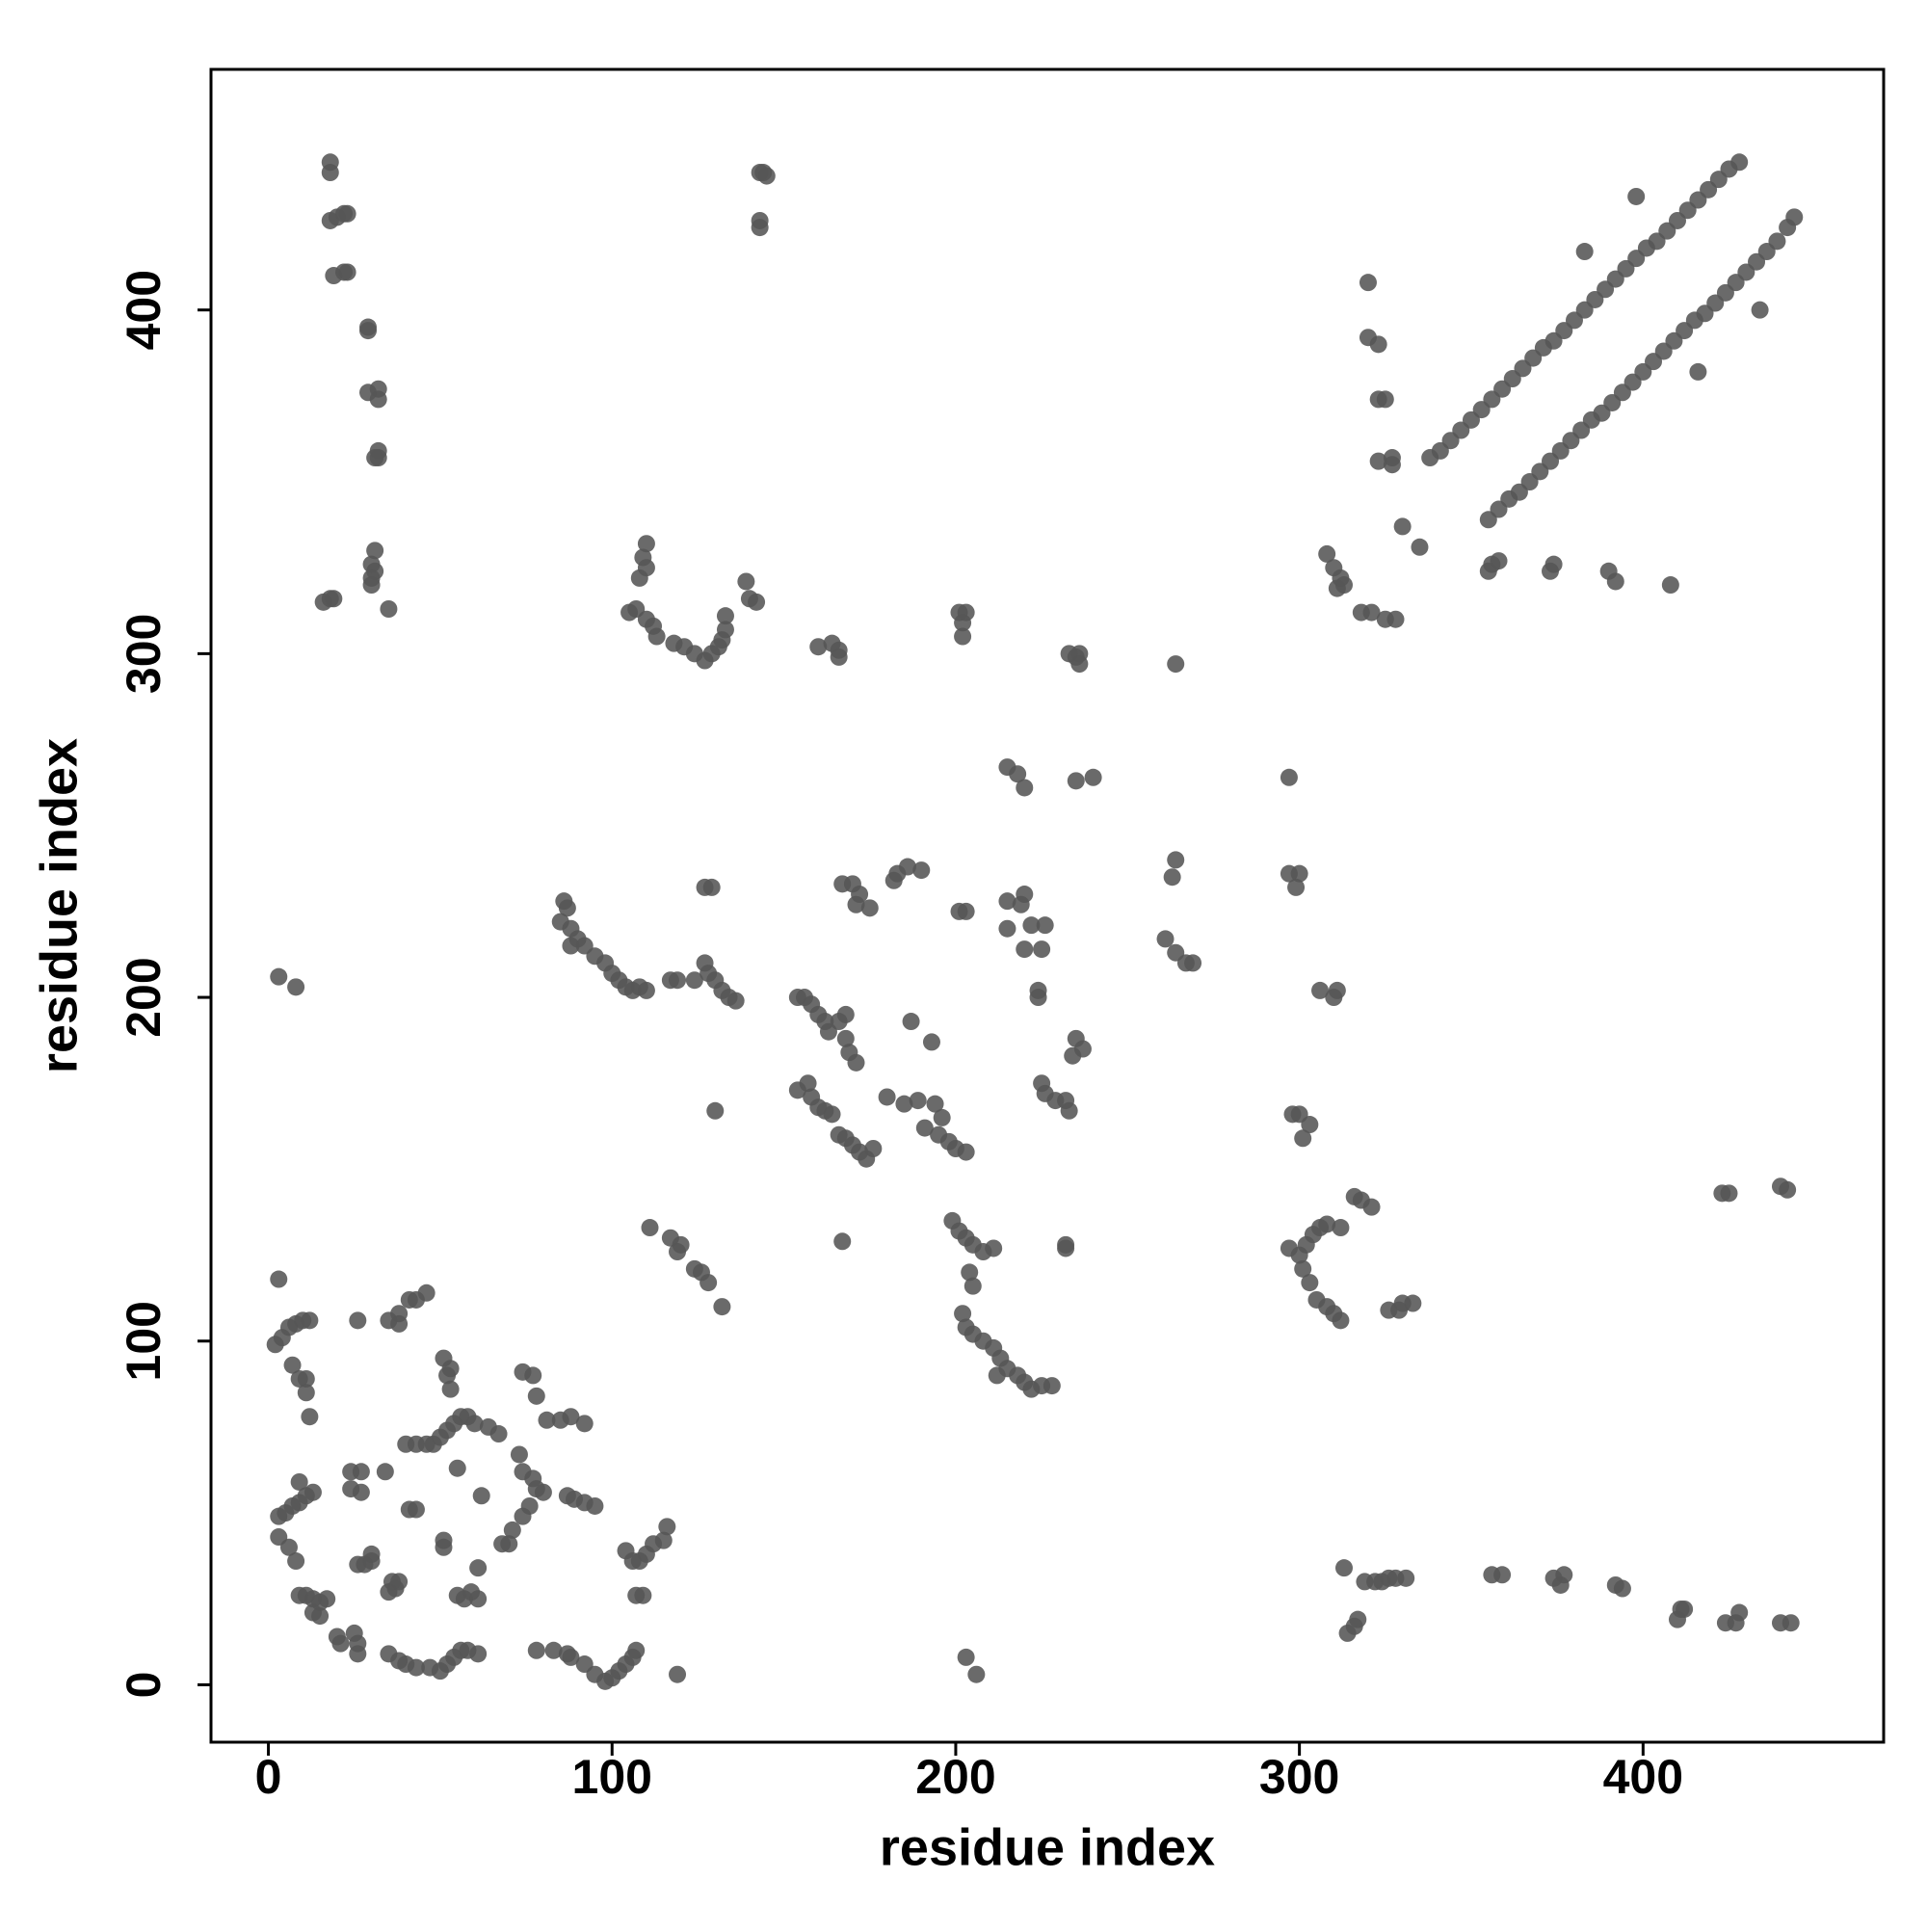  What do you see at coordinates (144, 997) in the screenshot?
I see `y-tick-label: 200` at bounding box center [144, 997].